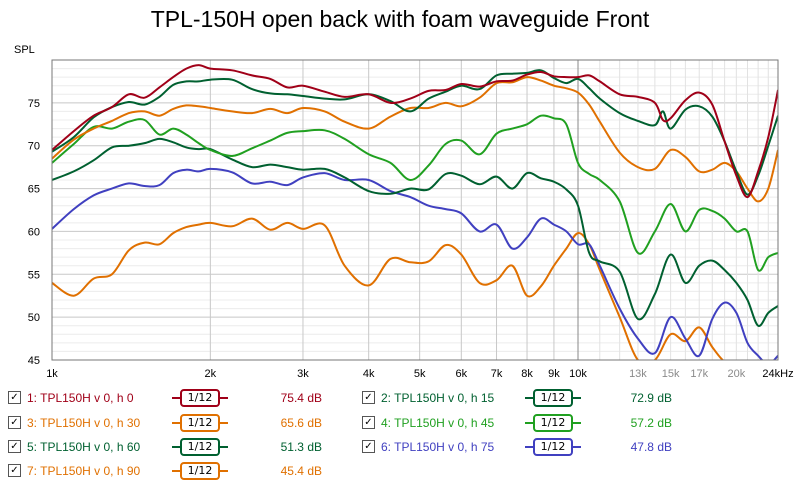 The image size is (800, 484). Describe the element at coordinates (651, 398) in the screenshot. I see `series-value: 72.9 dB` at that location.